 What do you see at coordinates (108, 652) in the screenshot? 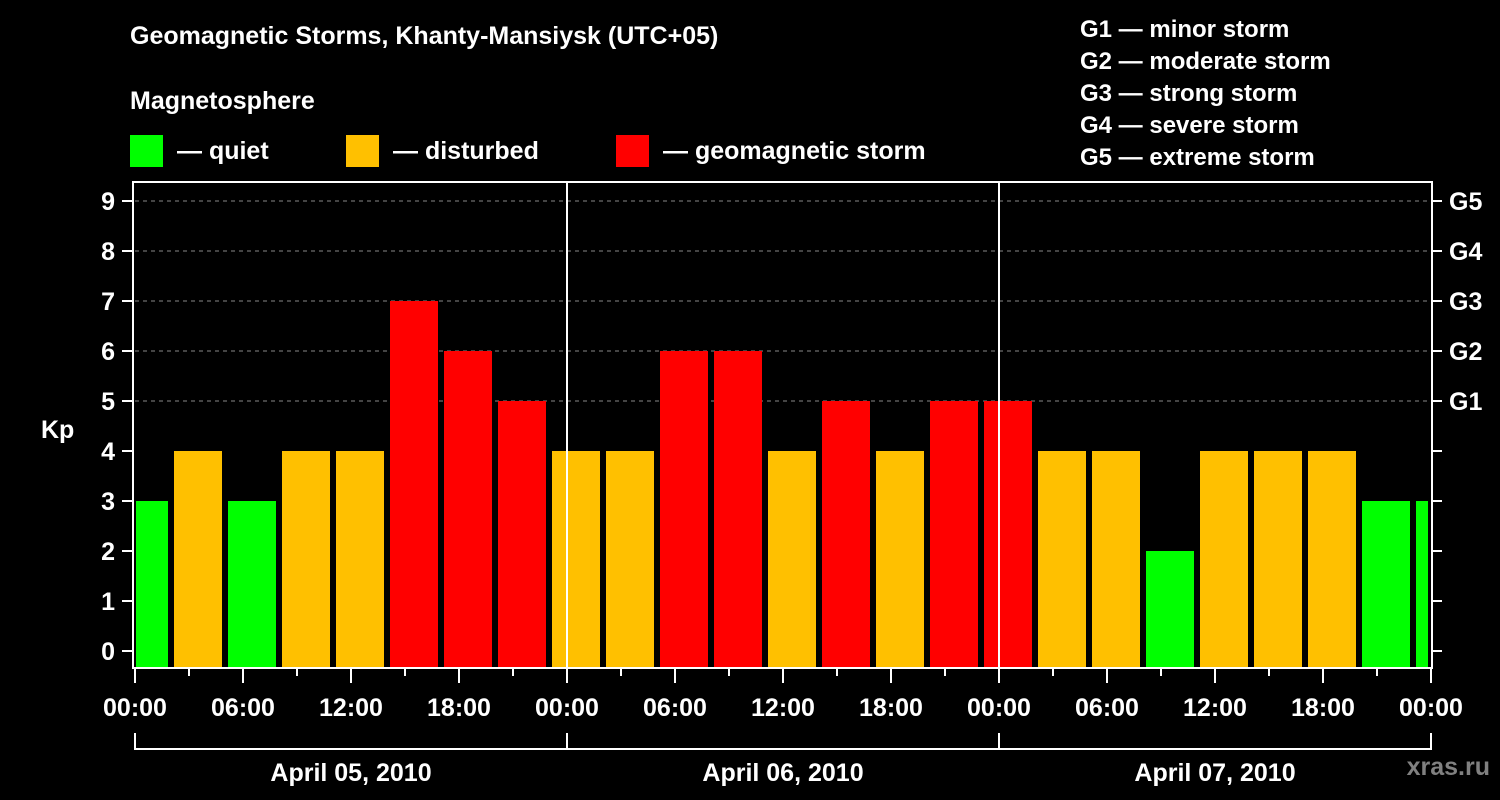
I see `y-tick-label: 0` at bounding box center [108, 652].